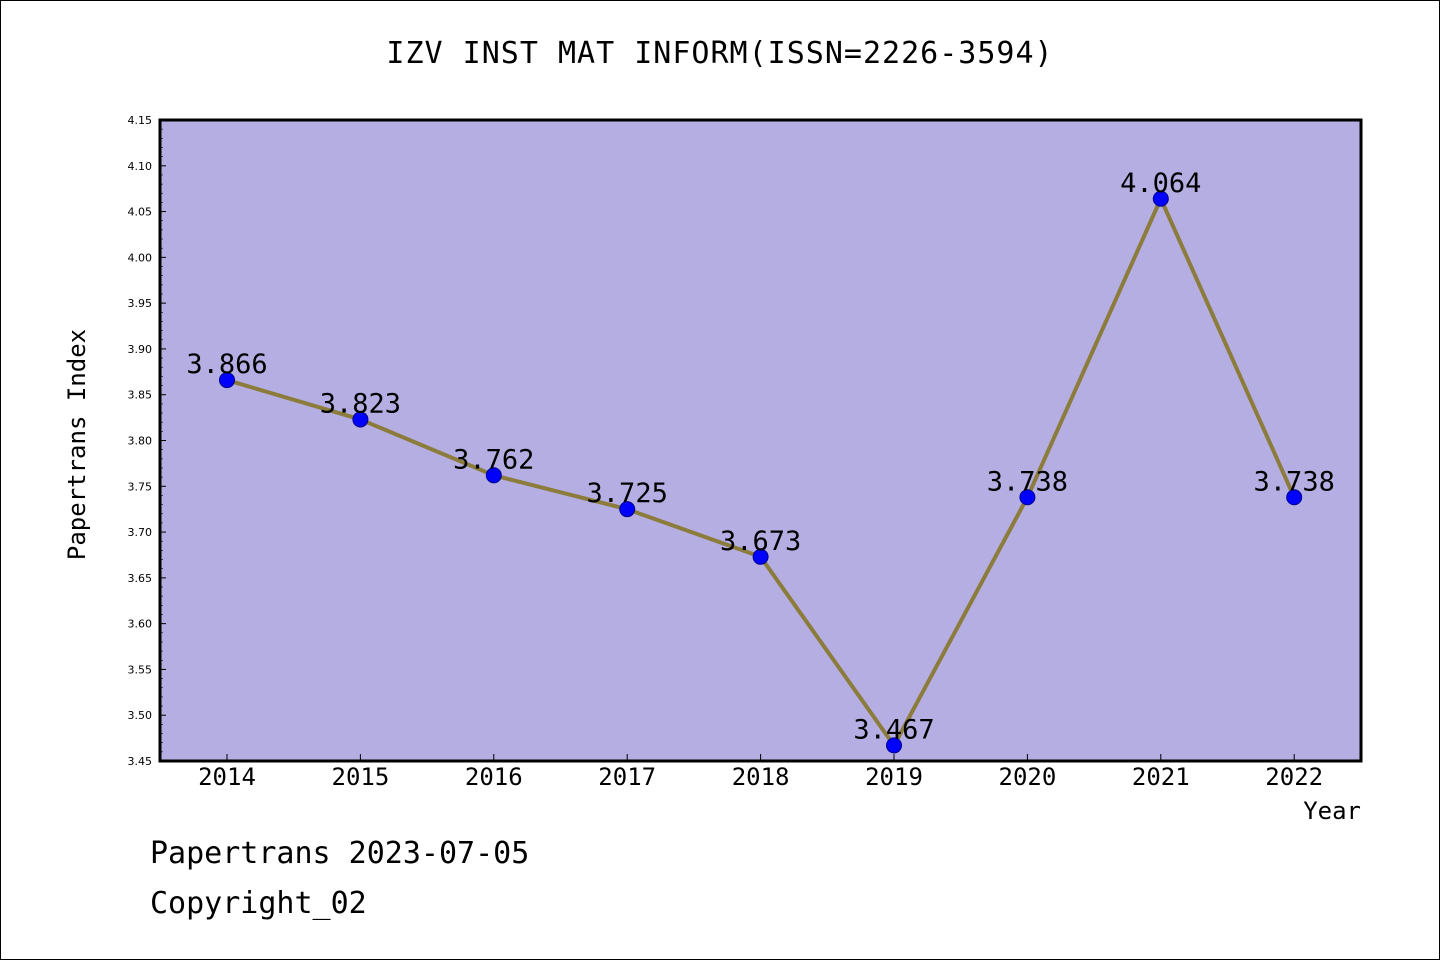 This screenshot has height=960, width=1440. Describe the element at coordinates (140, 303) in the screenshot. I see `y-tick-label: 3.95` at that location.